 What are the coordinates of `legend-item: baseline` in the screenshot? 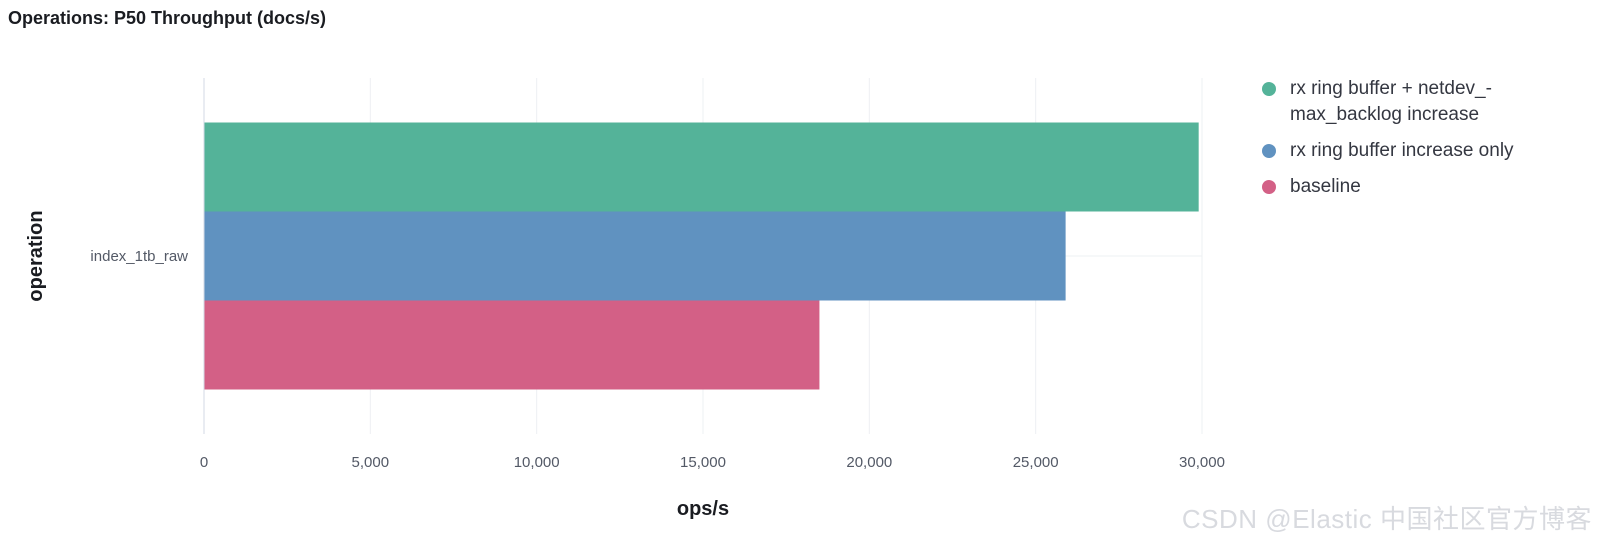 It's located at (1412, 187).